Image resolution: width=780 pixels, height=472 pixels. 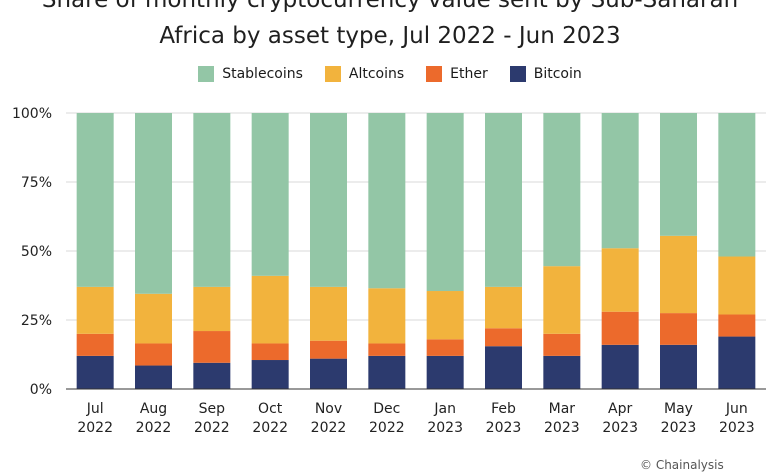 What do you see at coordinates (153, 409) in the screenshot?
I see `x-tick-label-1-0: Aug` at bounding box center [153, 409].